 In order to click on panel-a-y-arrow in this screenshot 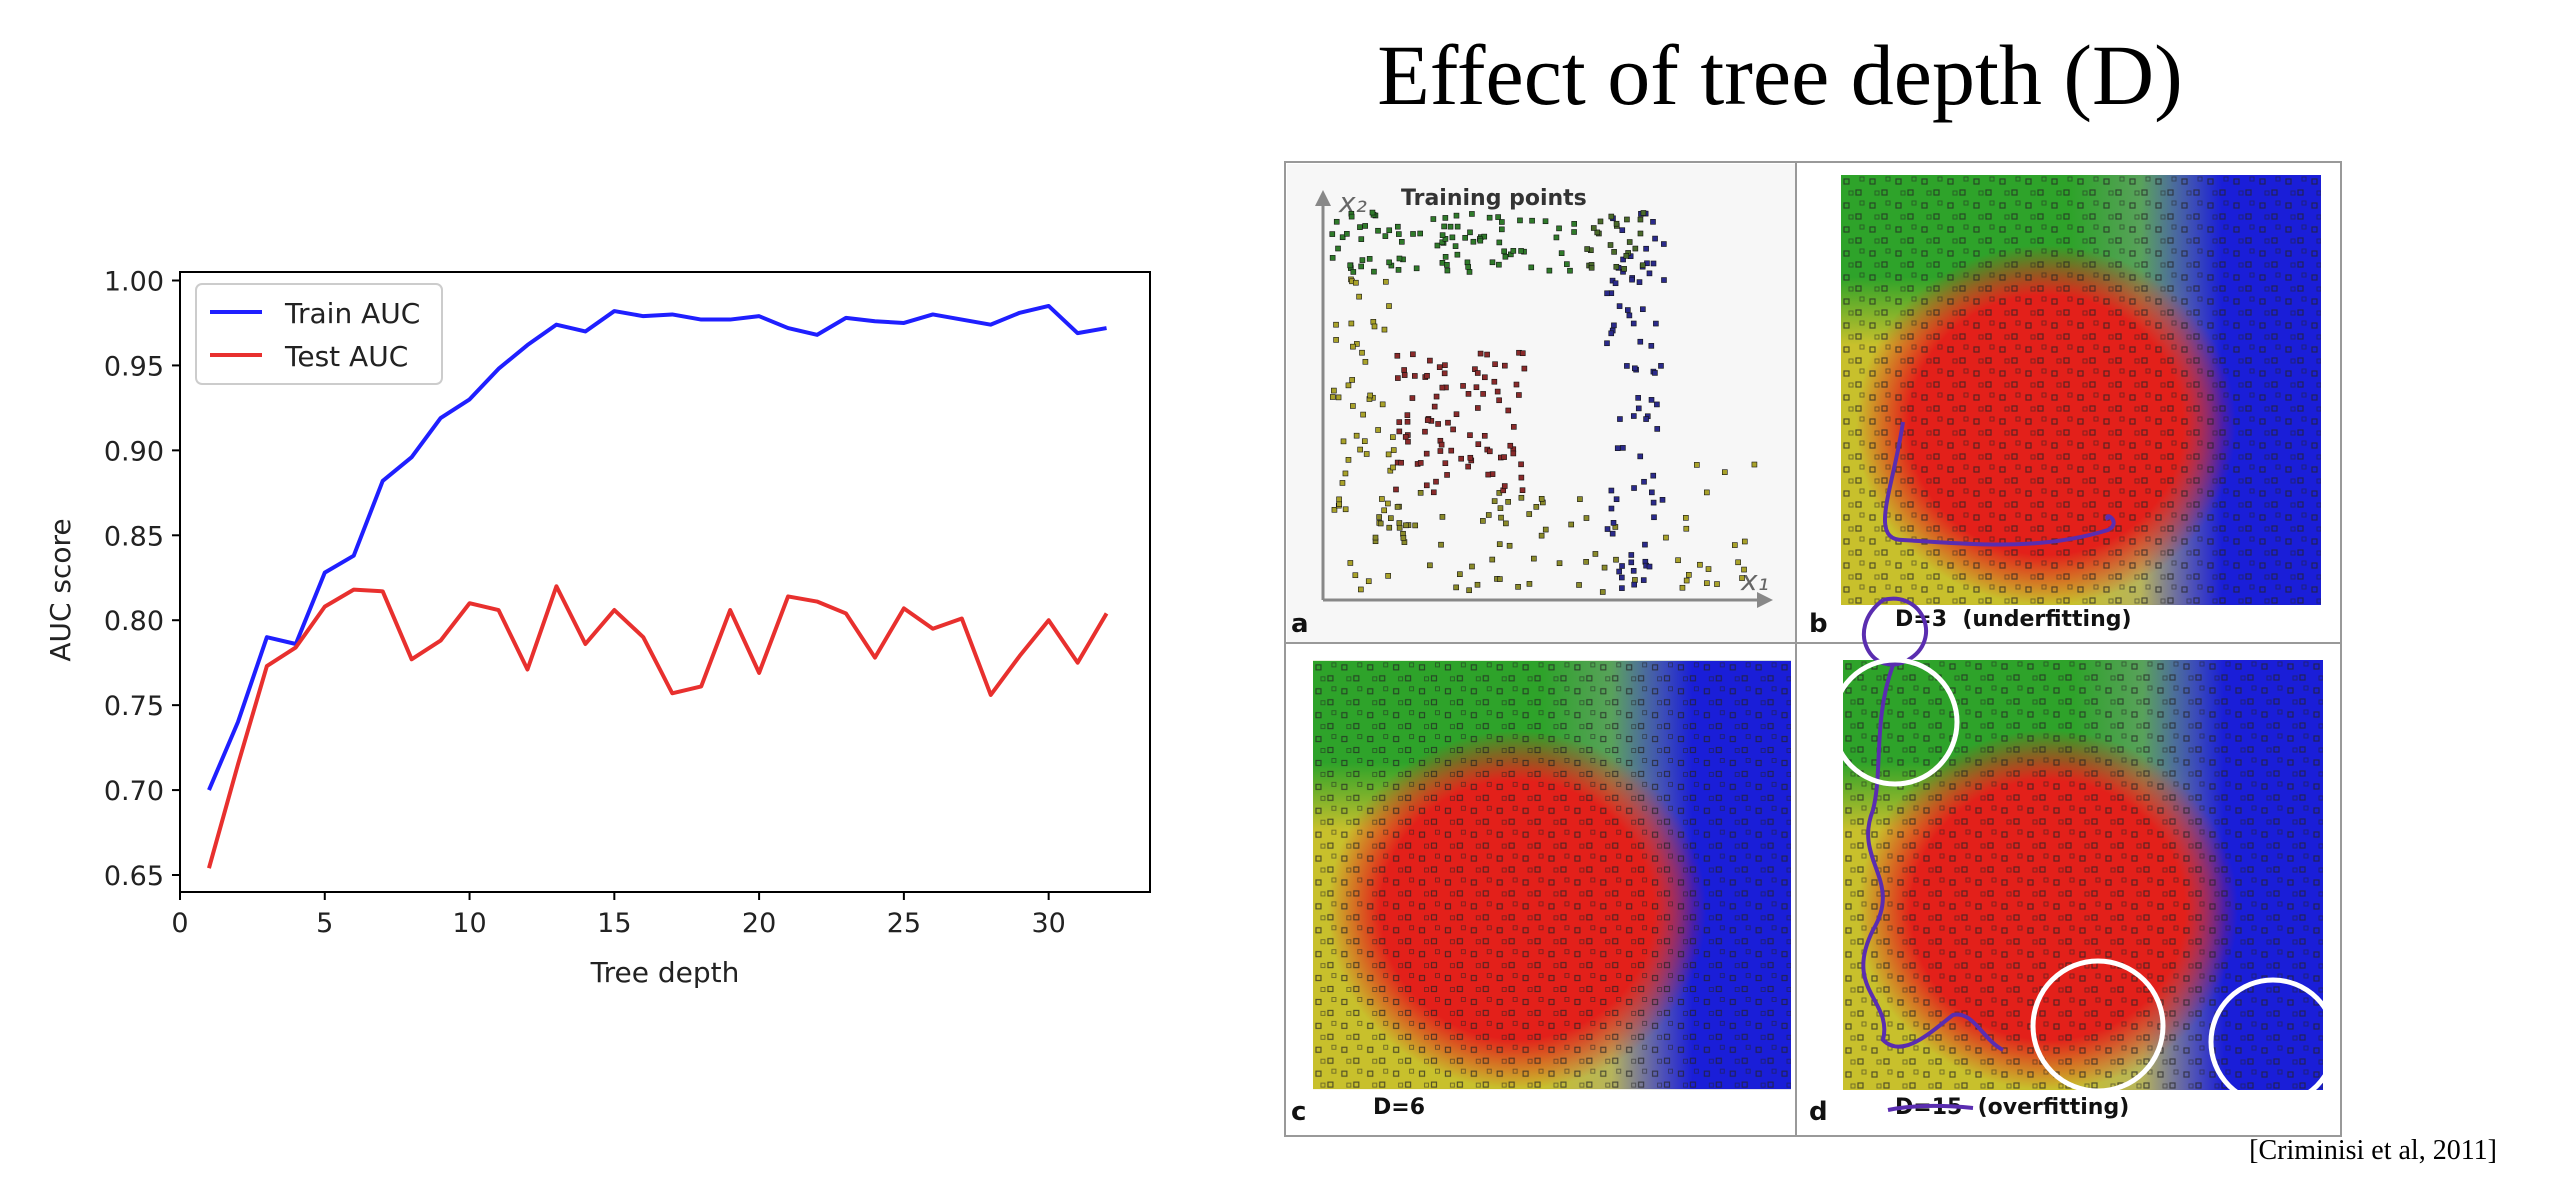, I will do `click(1323, 198)`.